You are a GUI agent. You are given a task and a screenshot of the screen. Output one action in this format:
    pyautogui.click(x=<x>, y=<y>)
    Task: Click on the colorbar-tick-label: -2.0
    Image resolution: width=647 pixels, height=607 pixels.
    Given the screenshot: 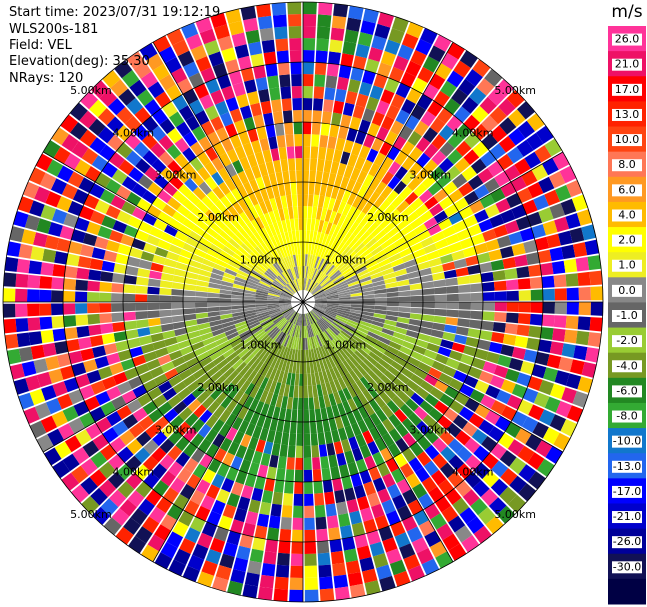 What is the action you would take?
    pyautogui.click(x=626, y=340)
    